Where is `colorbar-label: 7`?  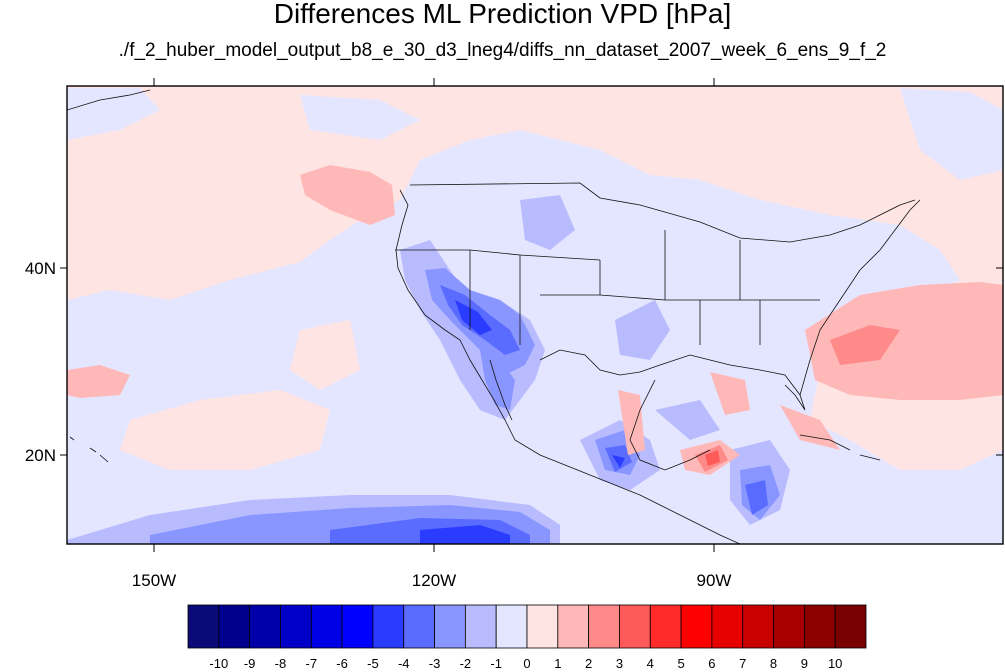
colorbar-label: 7 is located at coordinates (742, 663).